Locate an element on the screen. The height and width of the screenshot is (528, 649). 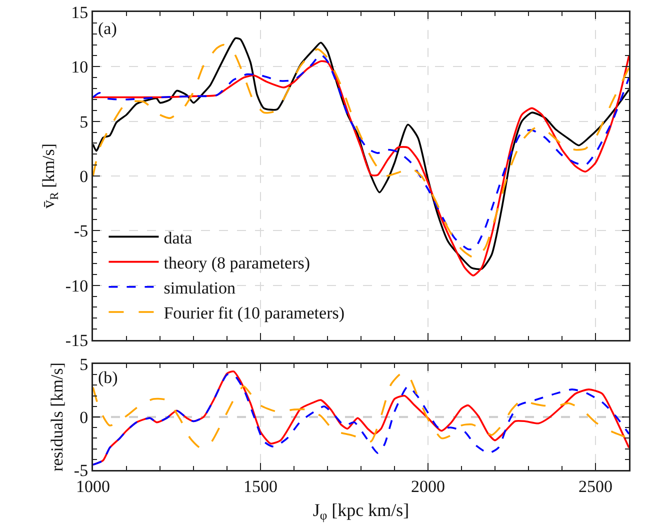
annotation: (a) is located at coordinates (107, 28).